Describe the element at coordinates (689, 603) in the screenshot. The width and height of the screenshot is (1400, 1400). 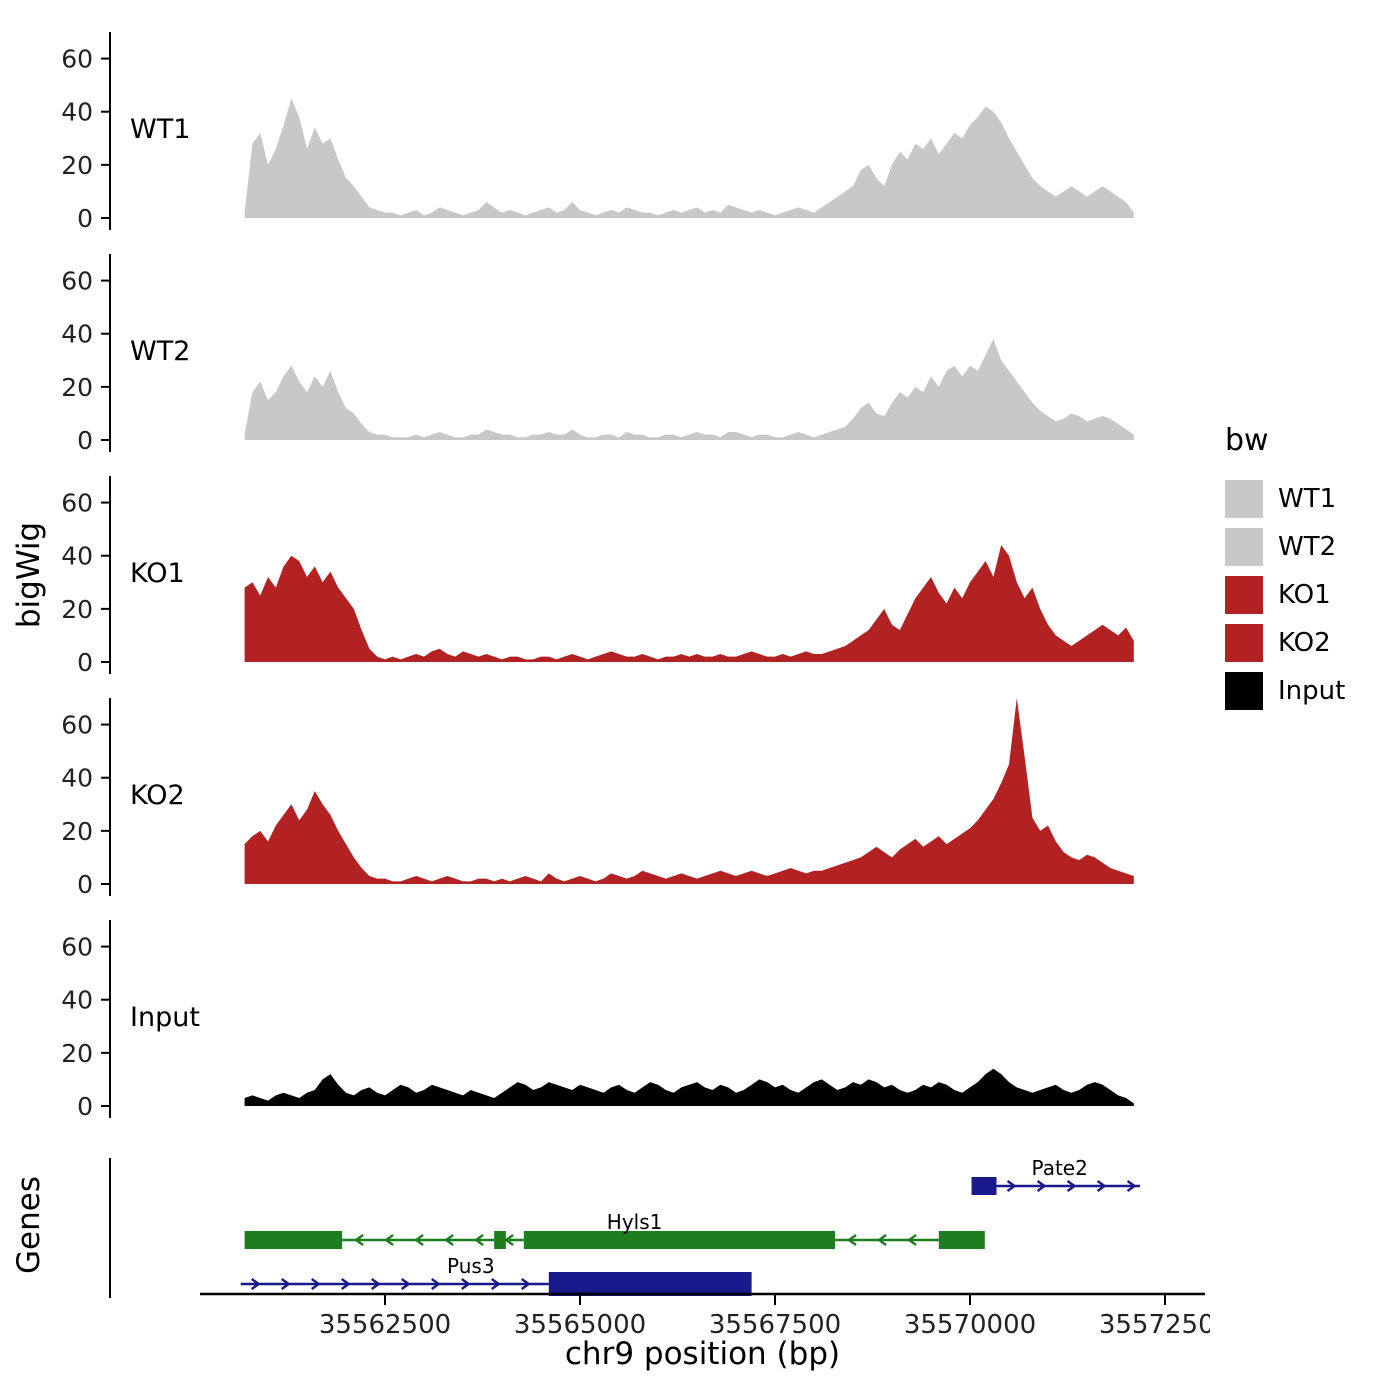
I see `coverage-area-KO1` at that location.